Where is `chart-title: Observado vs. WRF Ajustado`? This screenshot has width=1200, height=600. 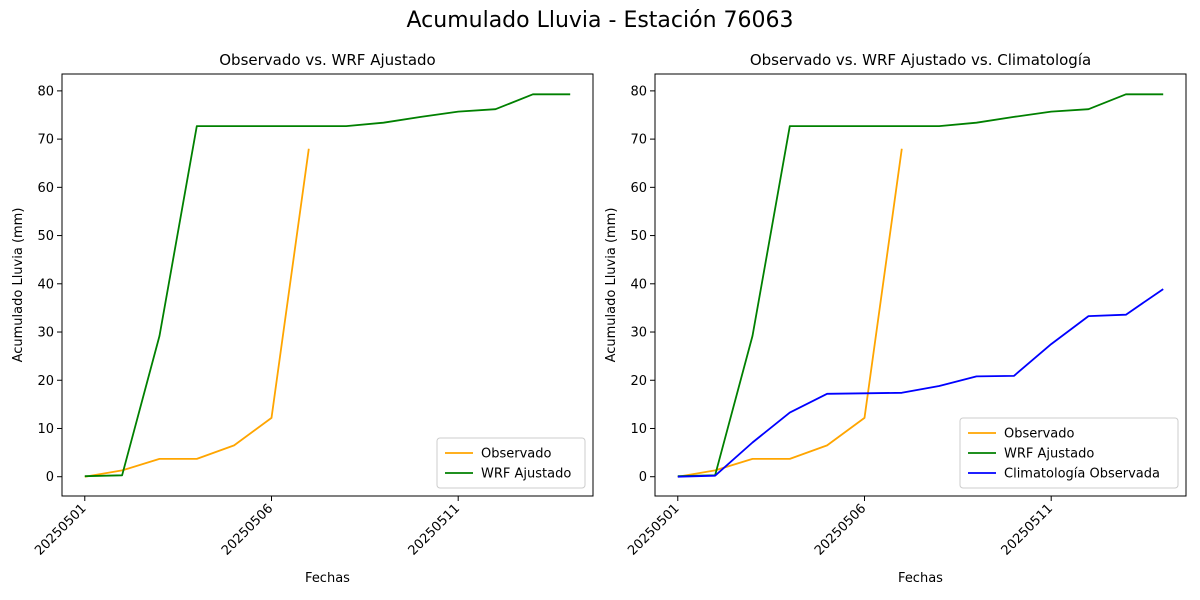
chart-title: Observado vs. WRF Ajustado is located at coordinates (327, 60).